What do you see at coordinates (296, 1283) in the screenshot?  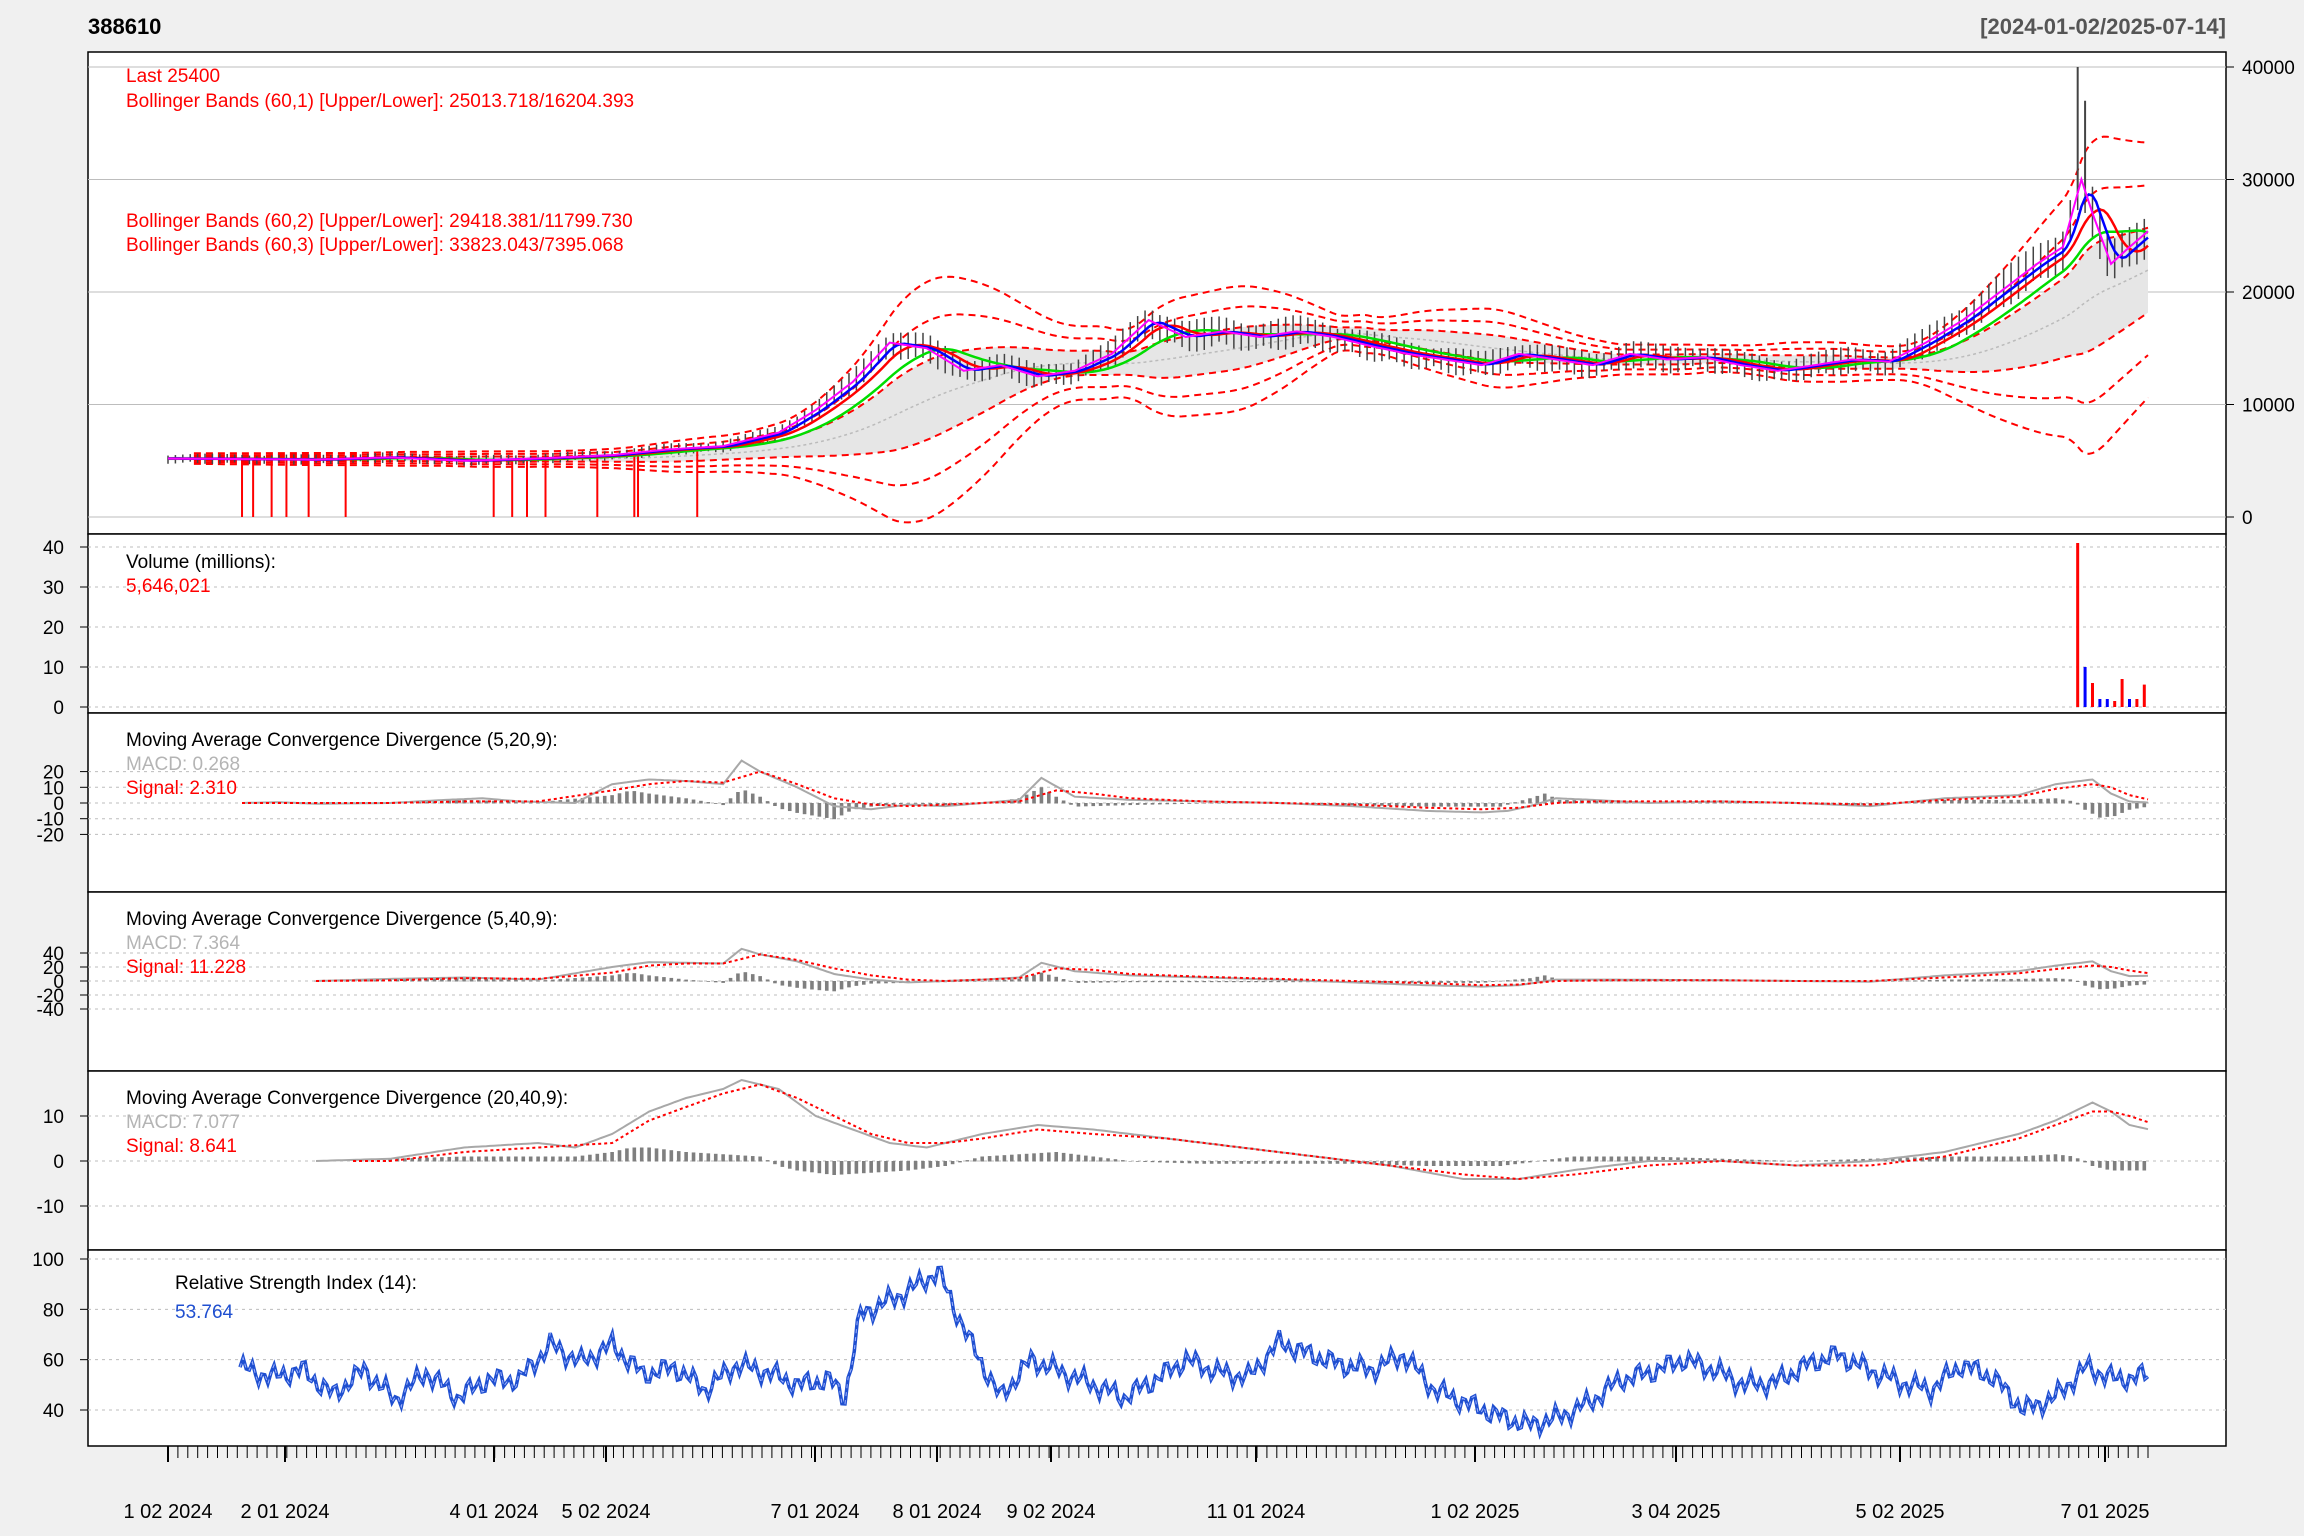 I see `rsi-title: Relative Strength Index (14):` at bounding box center [296, 1283].